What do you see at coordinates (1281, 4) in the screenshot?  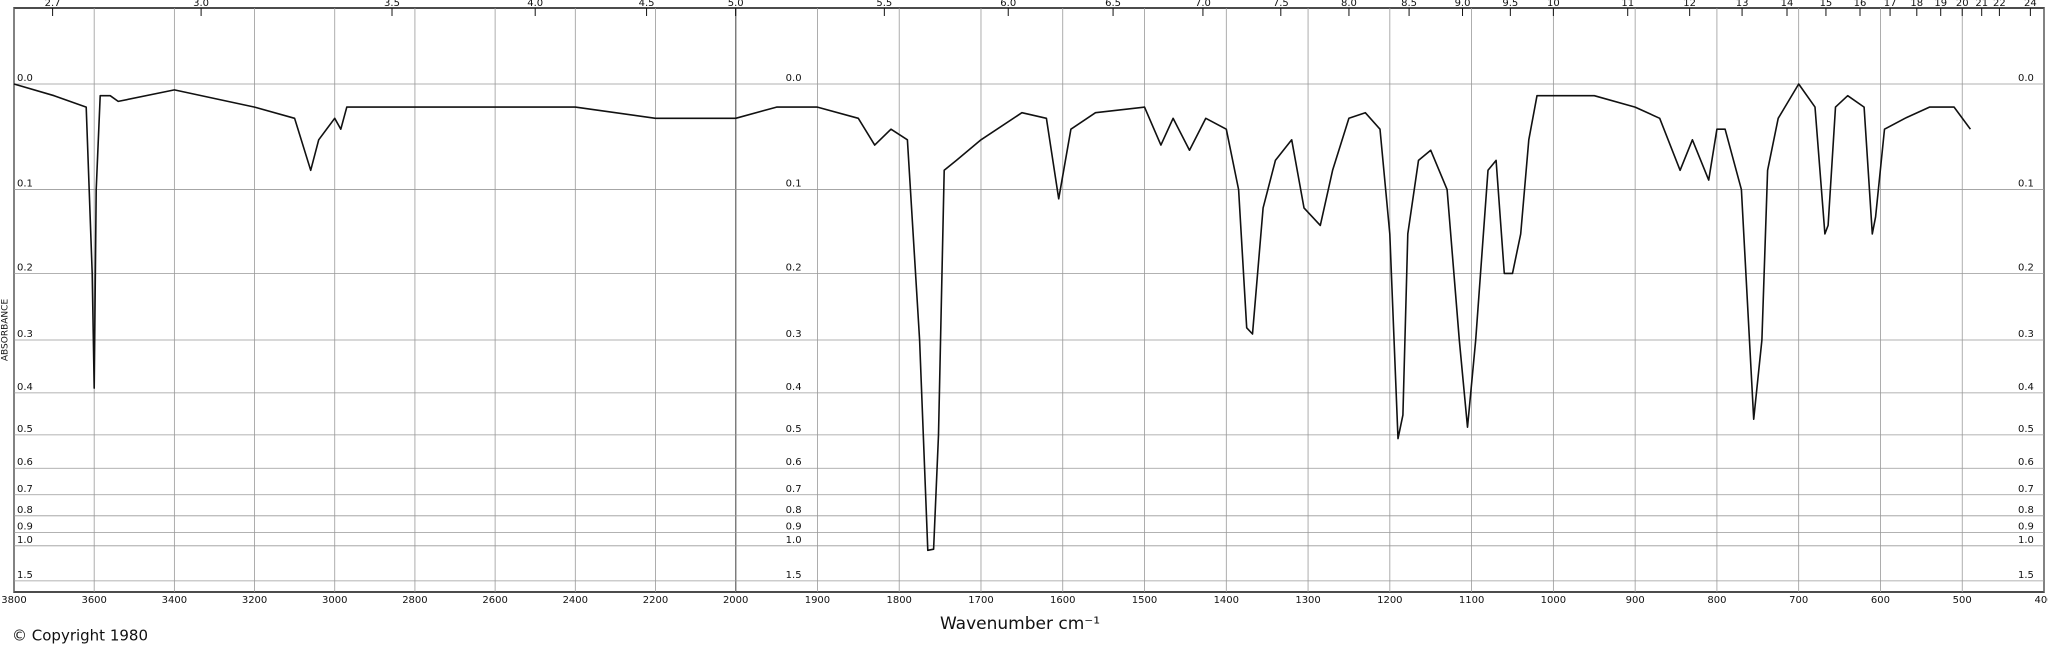 I see `top-tick-label: 7.5` at bounding box center [1281, 4].